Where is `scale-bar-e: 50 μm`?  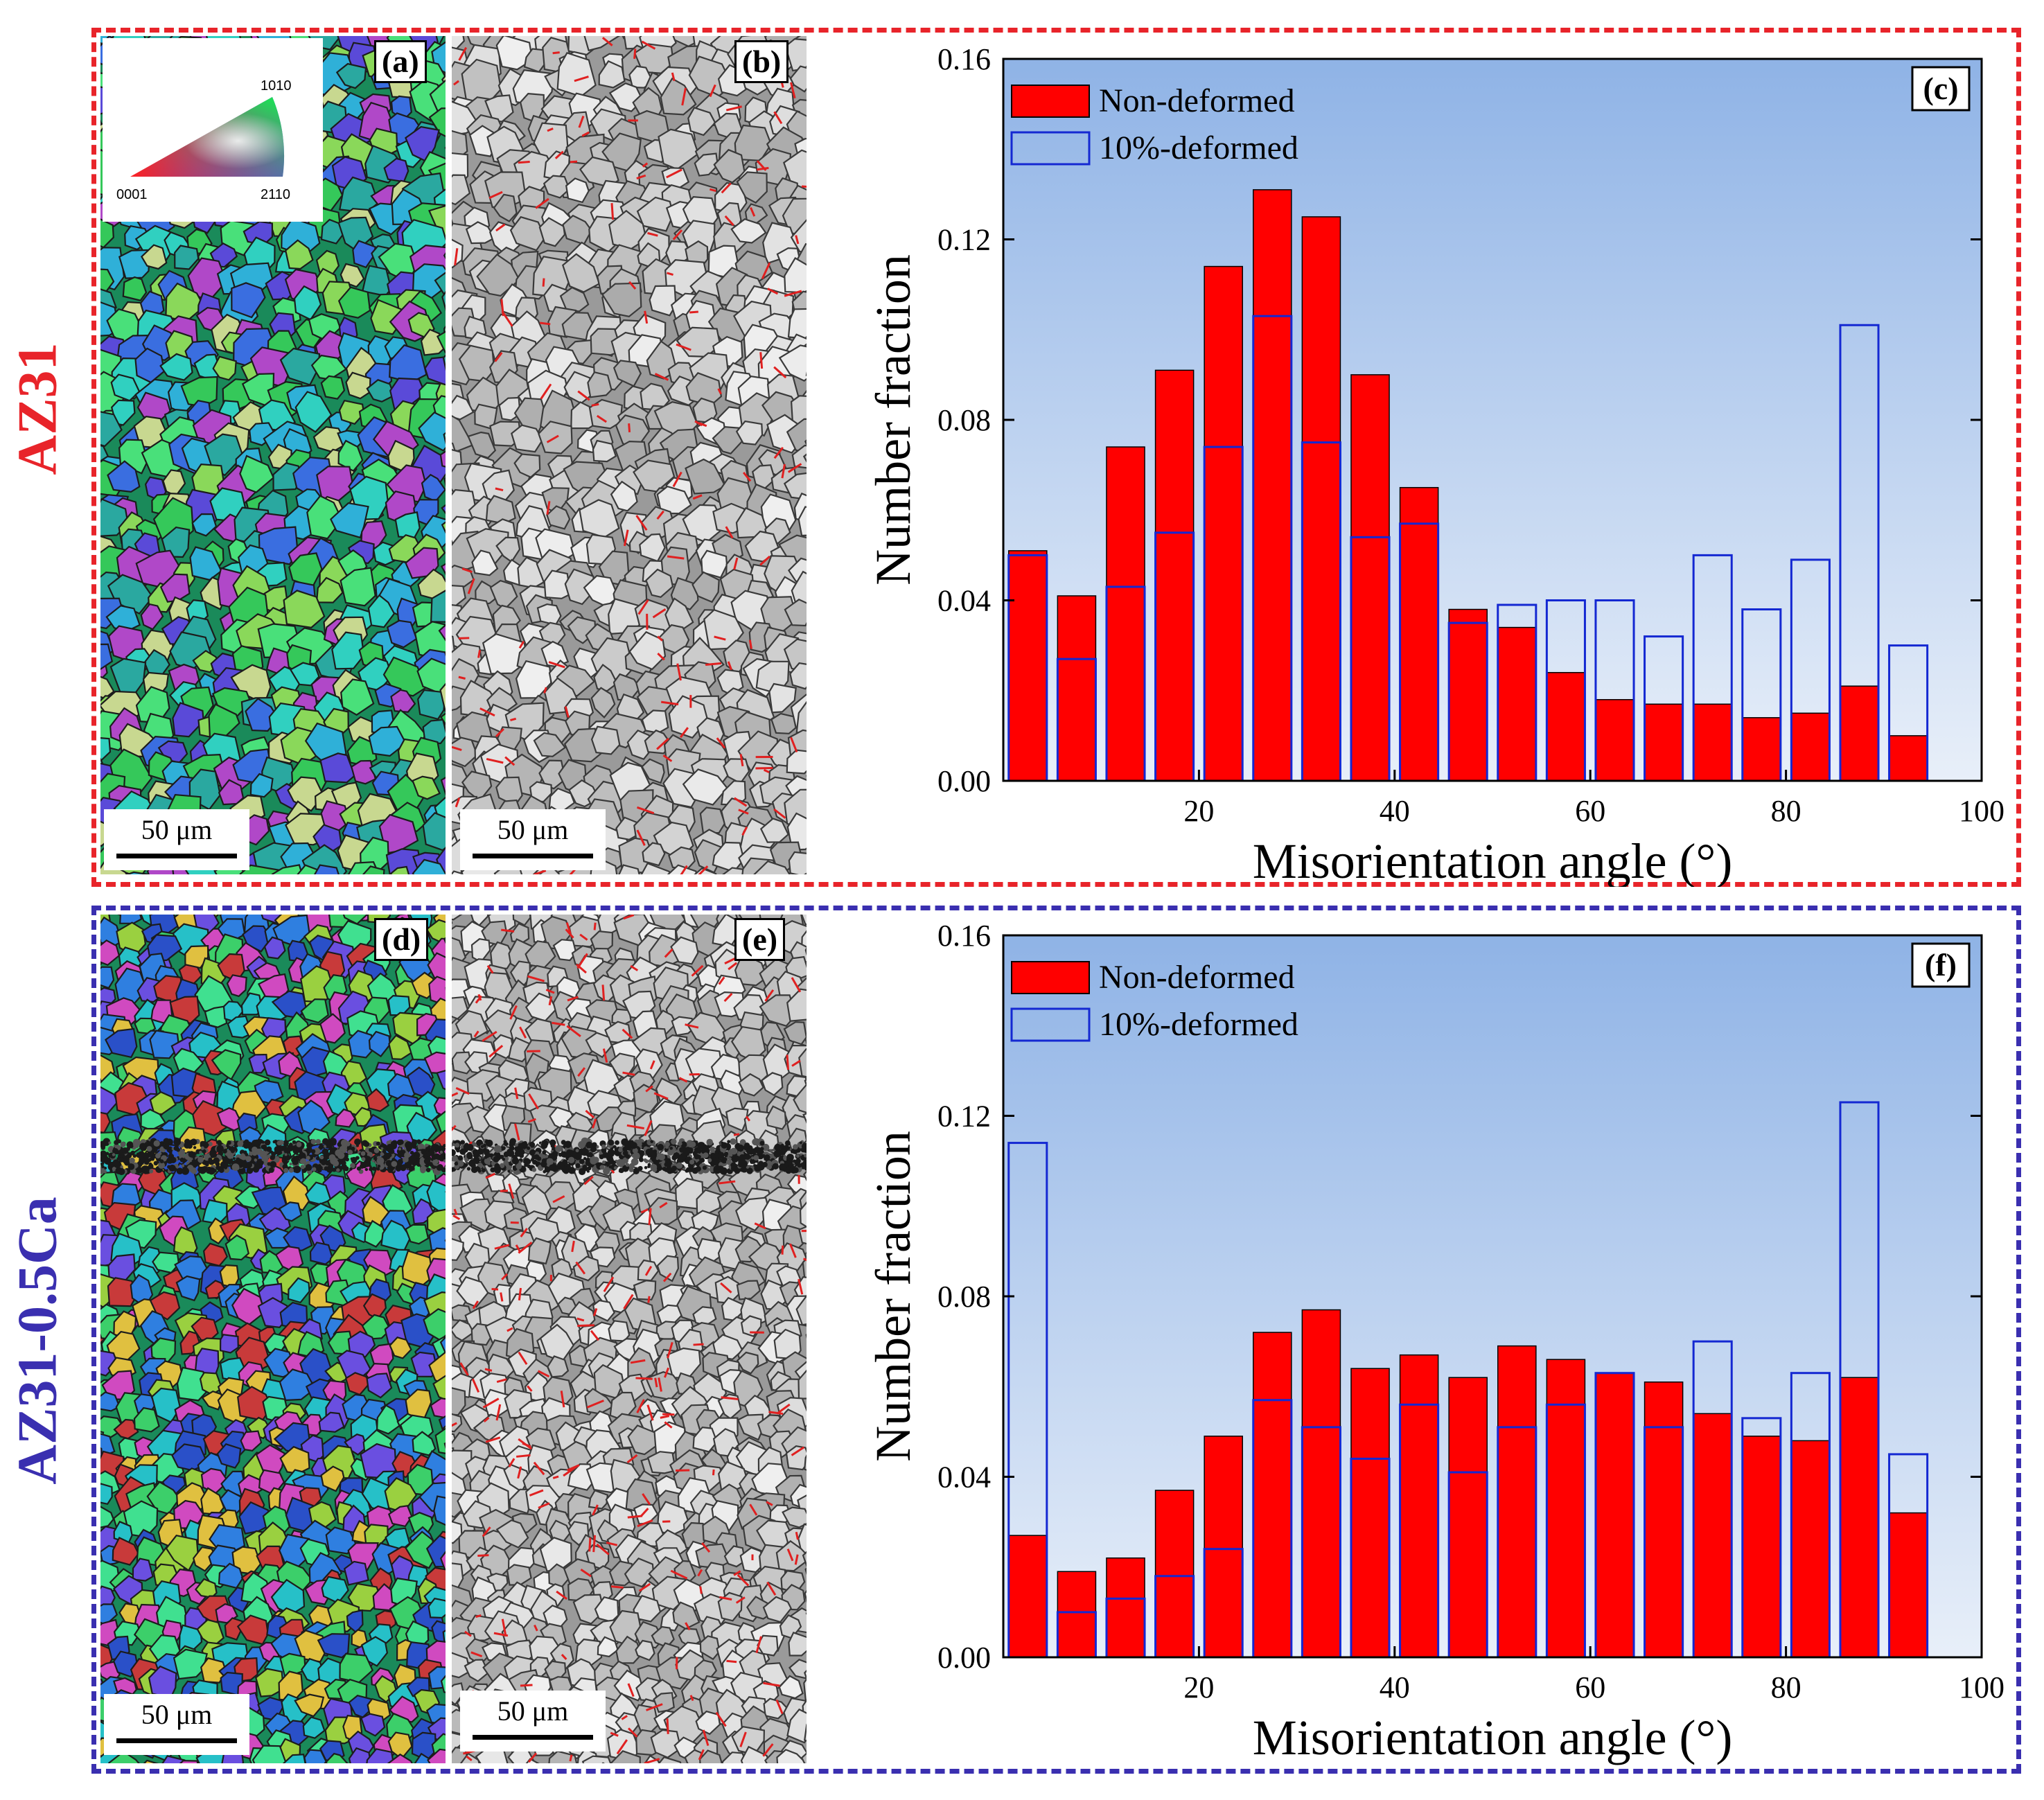
scale-bar-e: 50 μm is located at coordinates (533, 1721).